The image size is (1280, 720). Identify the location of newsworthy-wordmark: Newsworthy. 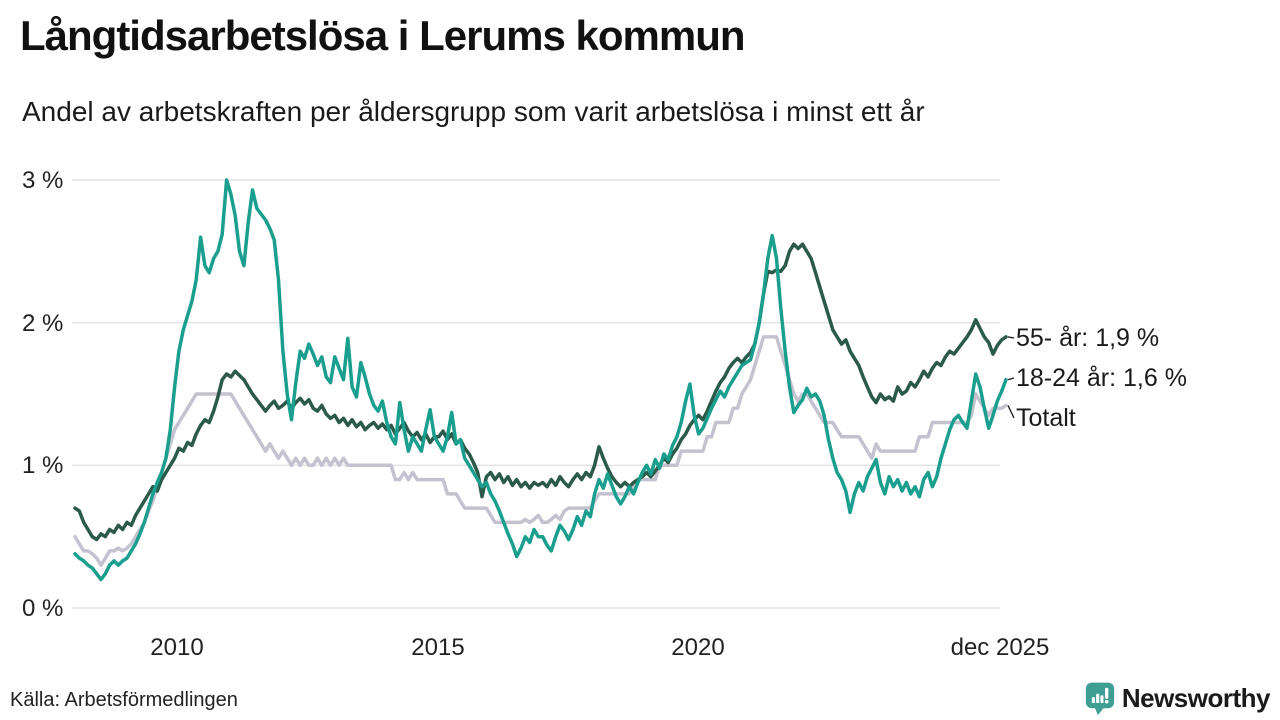
(1196, 697).